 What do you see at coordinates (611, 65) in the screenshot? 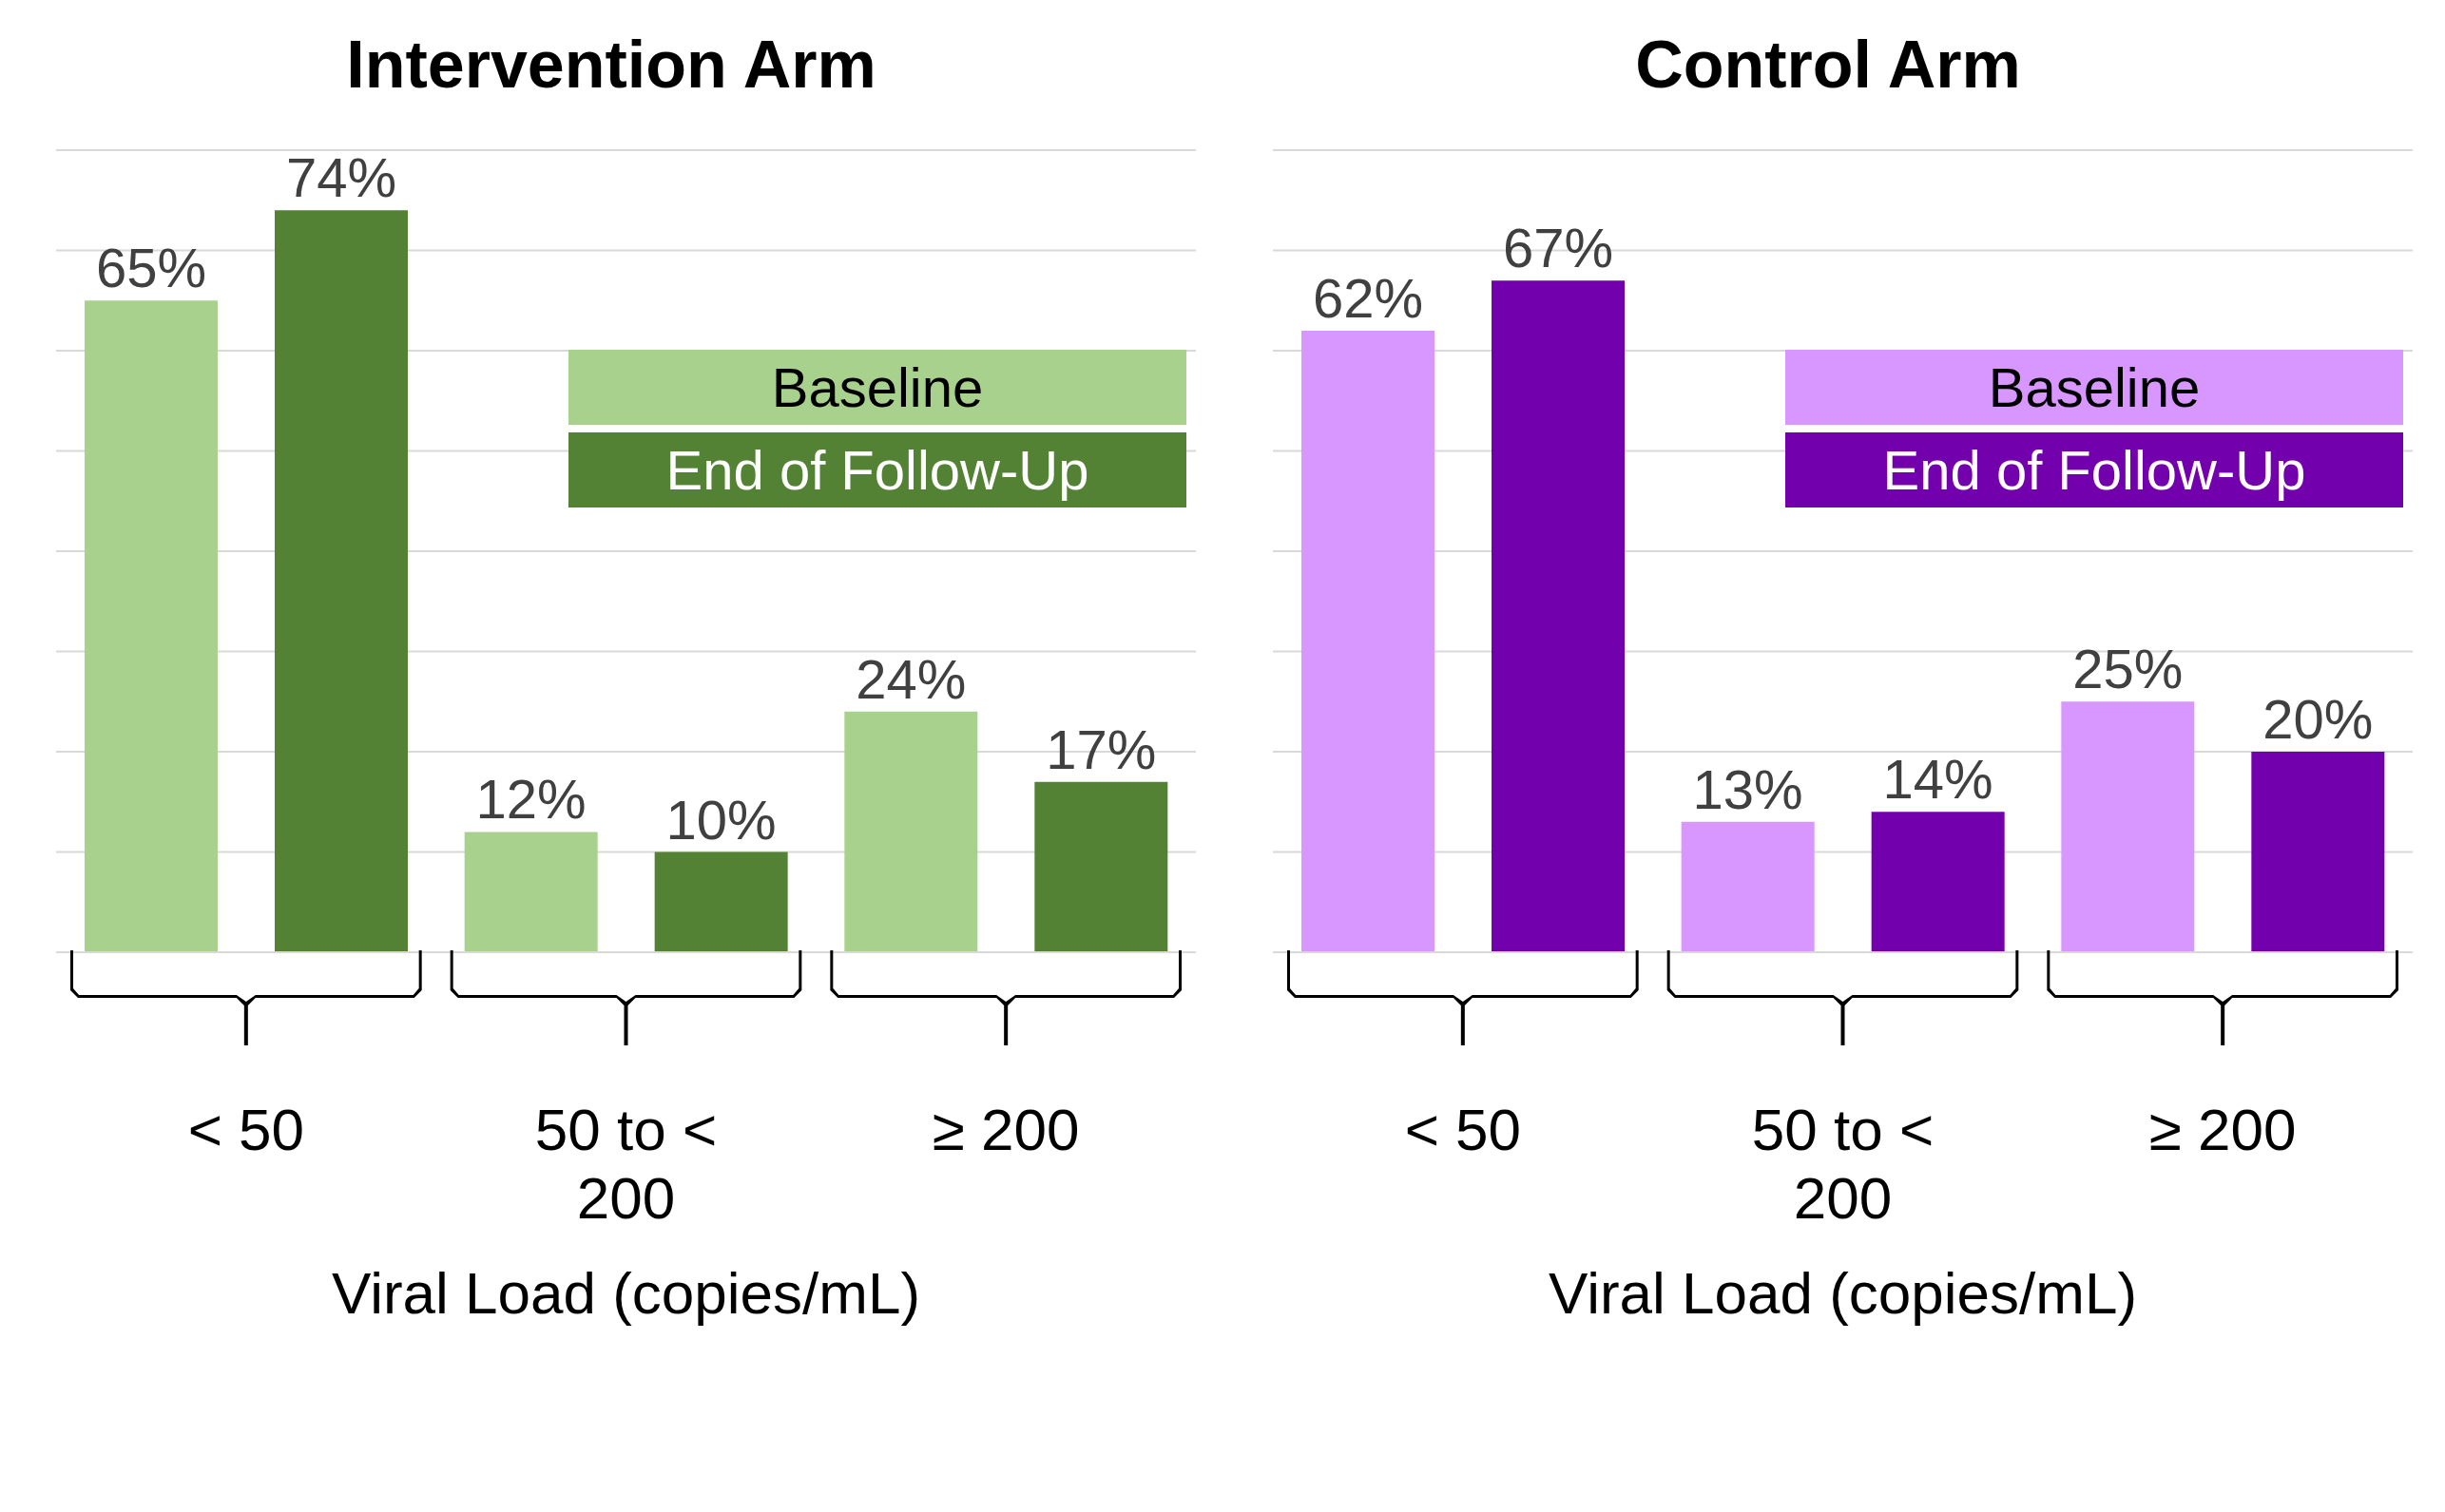
I see `chart-title: Intervention Arm` at bounding box center [611, 65].